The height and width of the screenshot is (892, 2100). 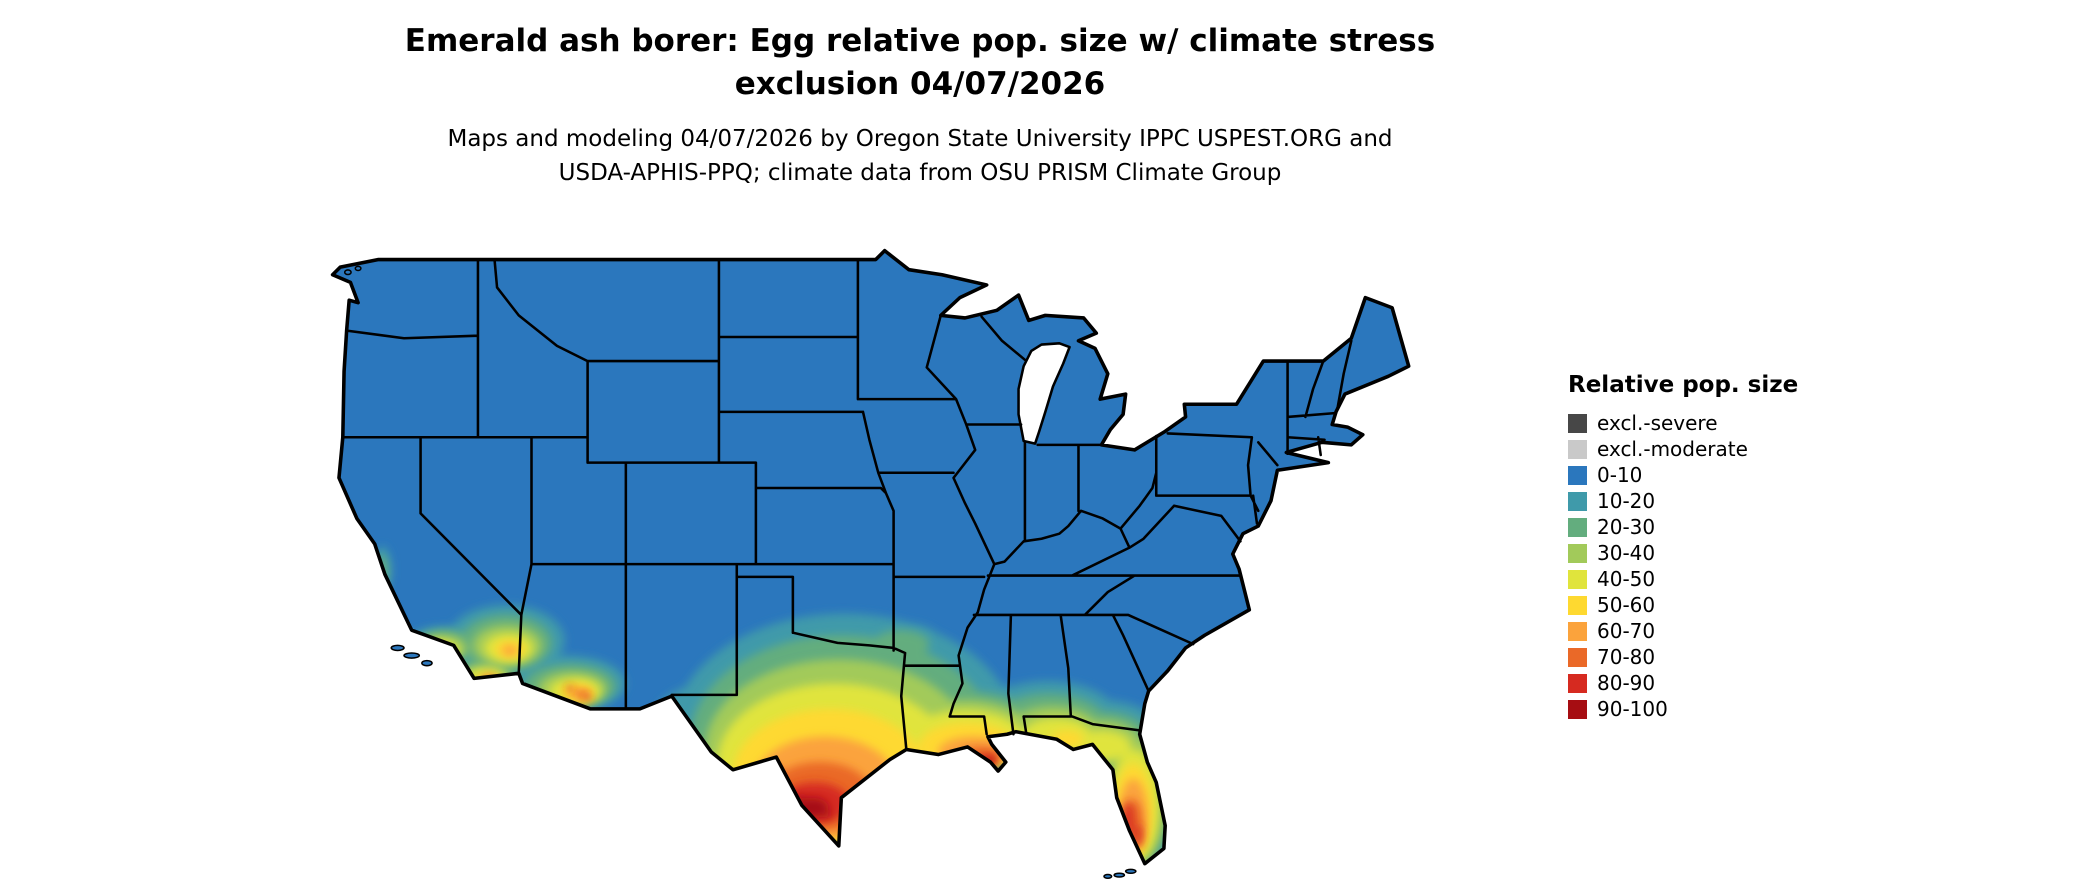 What do you see at coordinates (1626, 605) in the screenshot?
I see `legend-label: 50-60` at bounding box center [1626, 605].